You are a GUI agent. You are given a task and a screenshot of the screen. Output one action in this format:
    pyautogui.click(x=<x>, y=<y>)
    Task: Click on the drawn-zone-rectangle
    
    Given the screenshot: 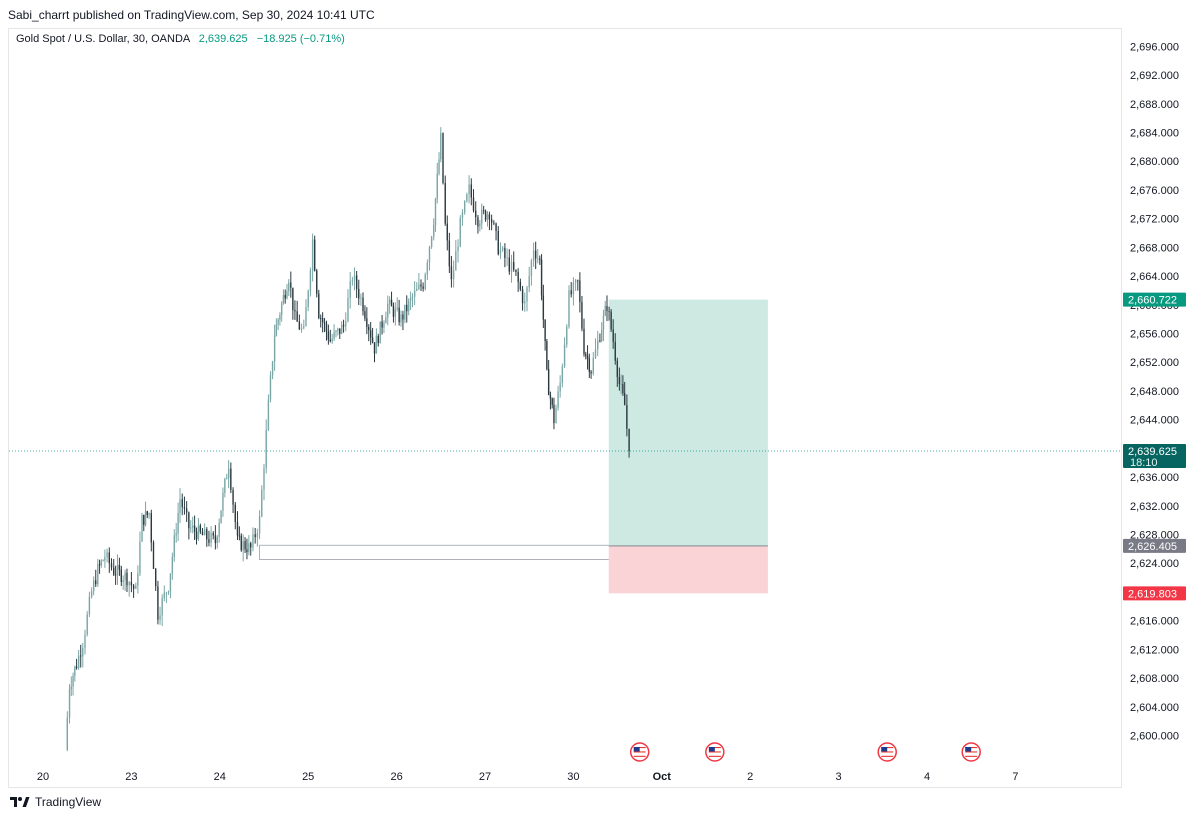 What is the action you would take?
    pyautogui.click(x=451, y=552)
    